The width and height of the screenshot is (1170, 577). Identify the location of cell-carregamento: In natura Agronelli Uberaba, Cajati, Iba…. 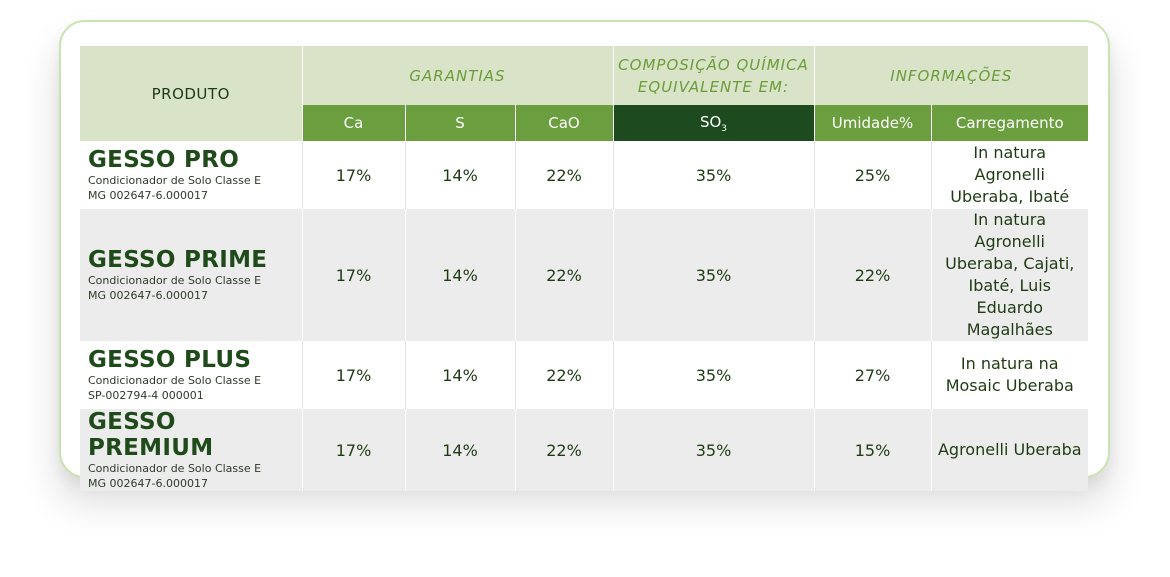
(1009, 275).